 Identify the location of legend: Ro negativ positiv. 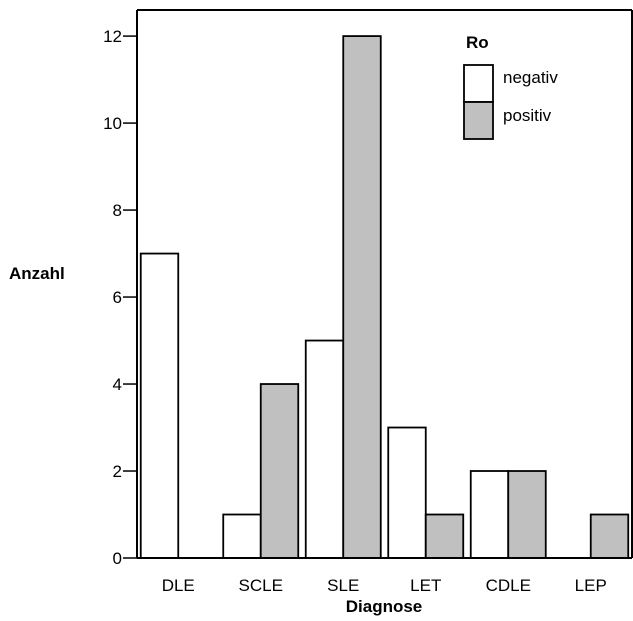
(510, 86).